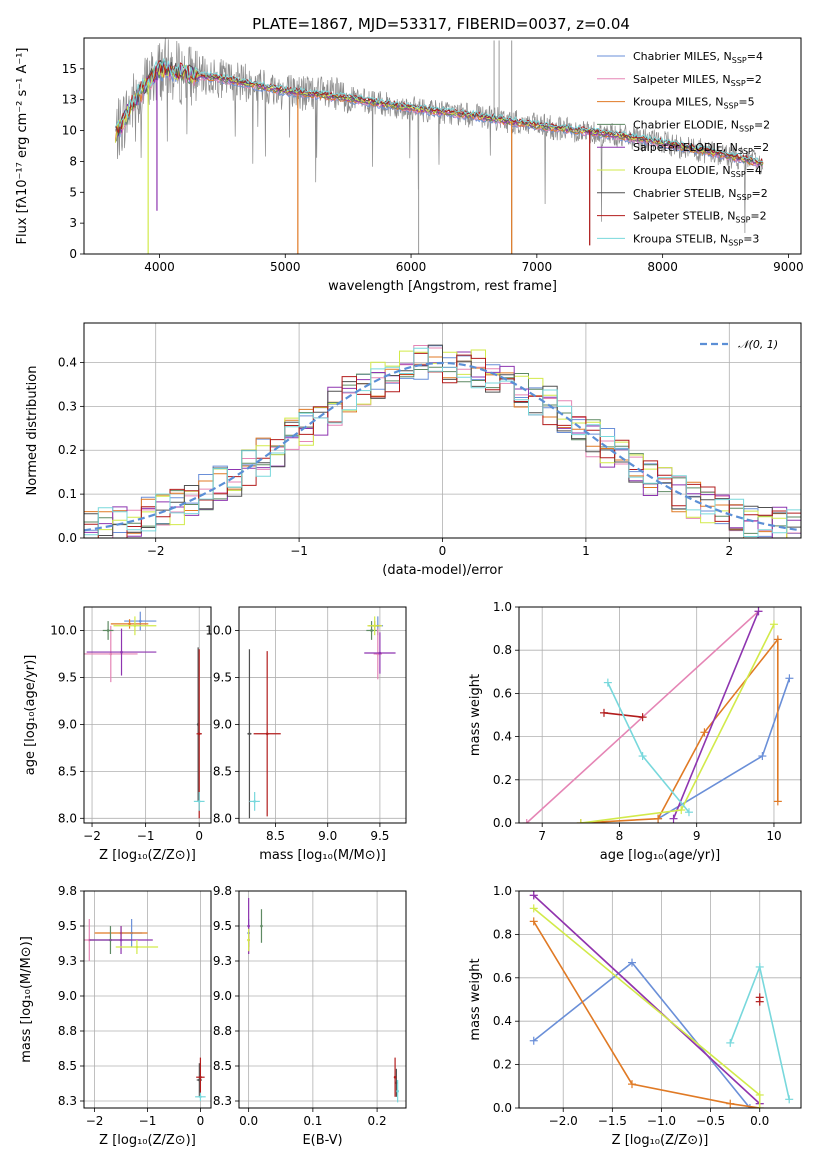 This screenshot has width=819, height=1174. I want to click on y-tick-label: 13, so click(69, 100).